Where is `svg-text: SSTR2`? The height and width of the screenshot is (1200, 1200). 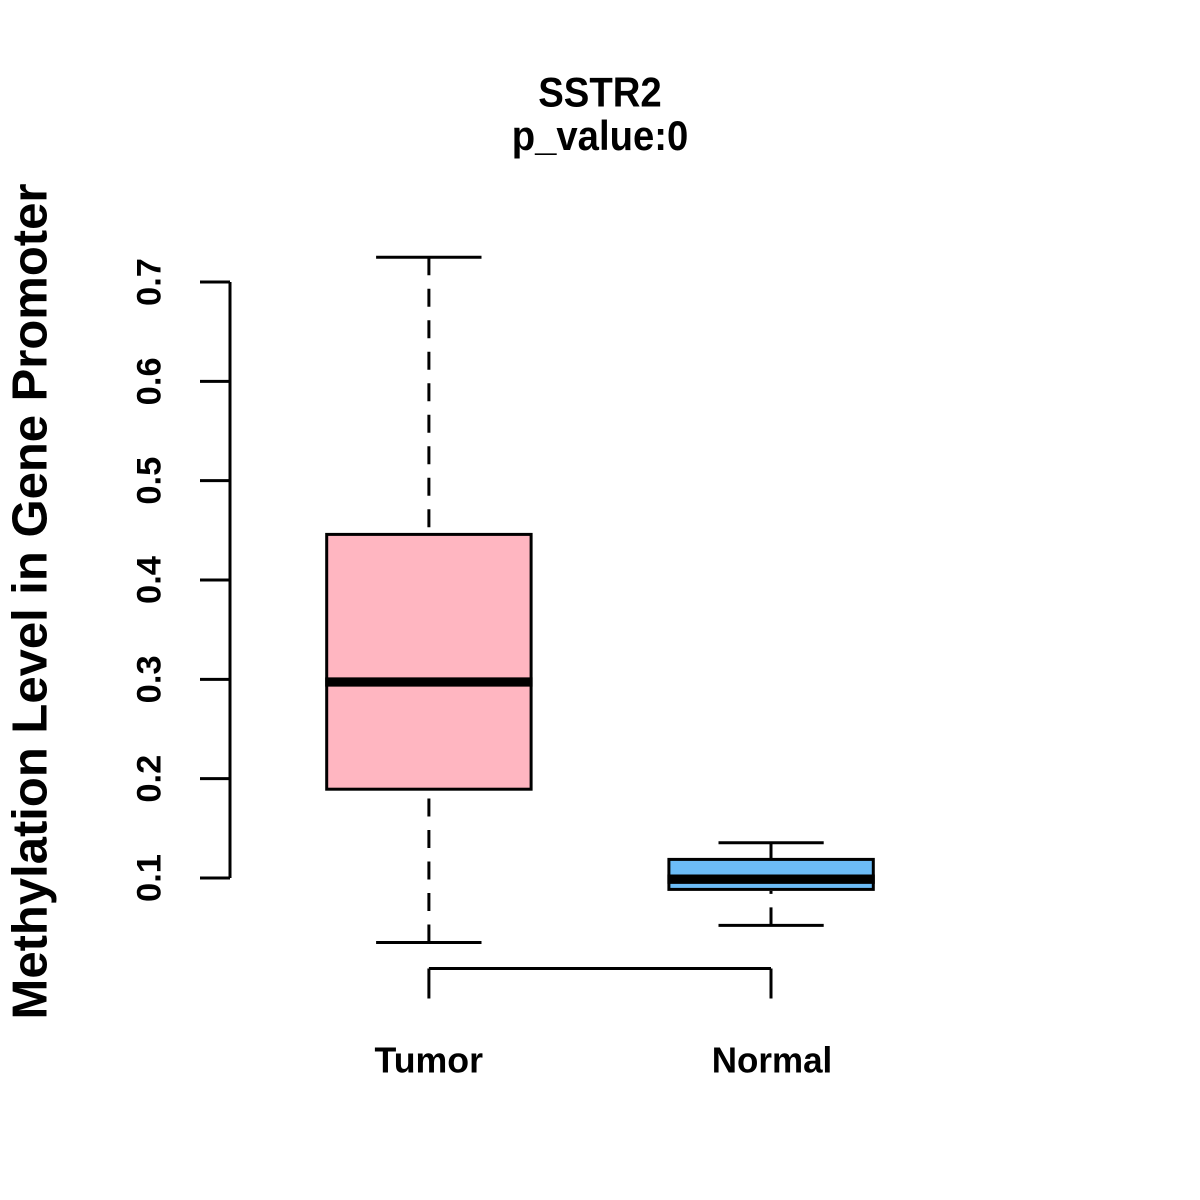 svg-text: SSTR2 is located at coordinates (600, 91).